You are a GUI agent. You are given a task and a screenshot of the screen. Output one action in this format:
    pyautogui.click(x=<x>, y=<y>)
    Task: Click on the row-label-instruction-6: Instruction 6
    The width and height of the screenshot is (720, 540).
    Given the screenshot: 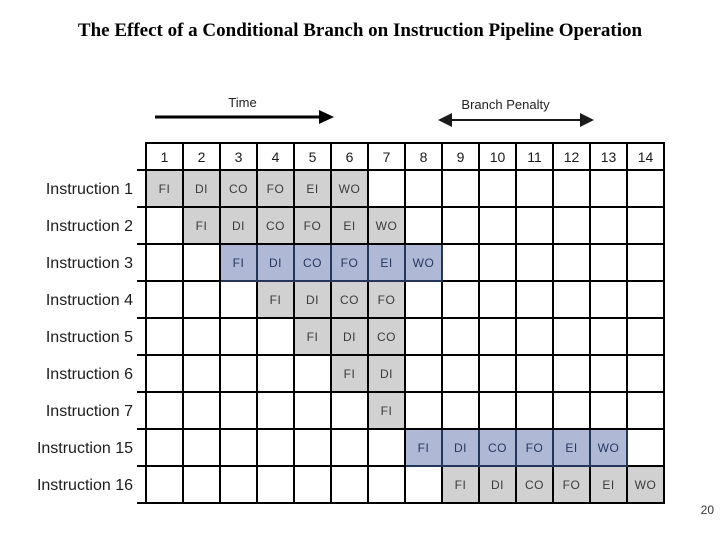 What is the action you would take?
    pyautogui.click(x=89, y=374)
    